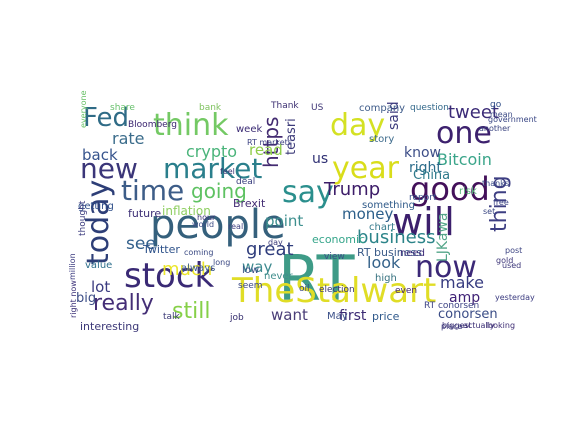 This screenshot has width=576, height=432. I want to click on word-111: free, so click(501, 202).